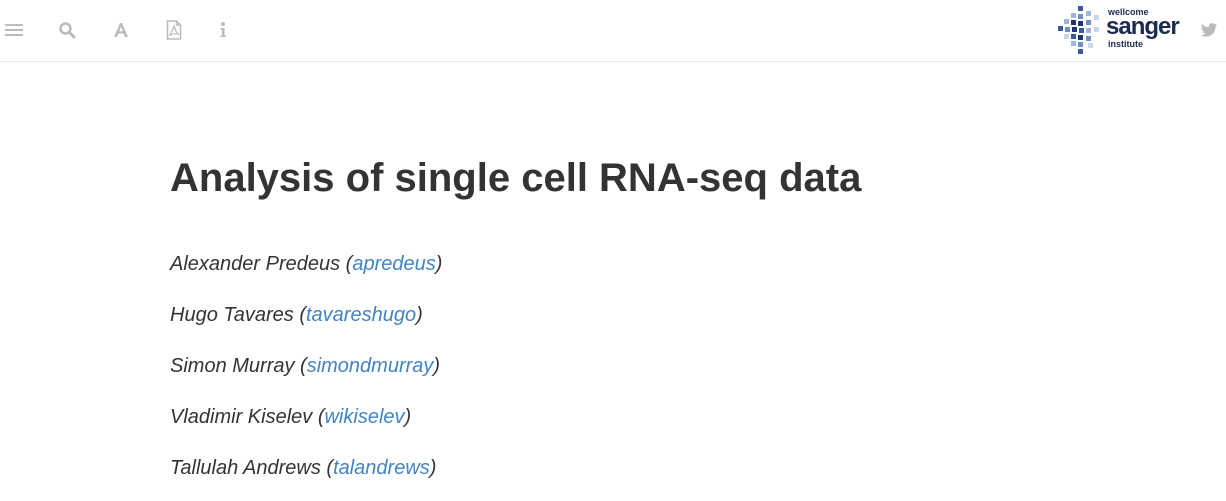 This screenshot has width=1226, height=501. What do you see at coordinates (394, 264) in the screenshot?
I see `author-github-link: apredeus` at bounding box center [394, 264].